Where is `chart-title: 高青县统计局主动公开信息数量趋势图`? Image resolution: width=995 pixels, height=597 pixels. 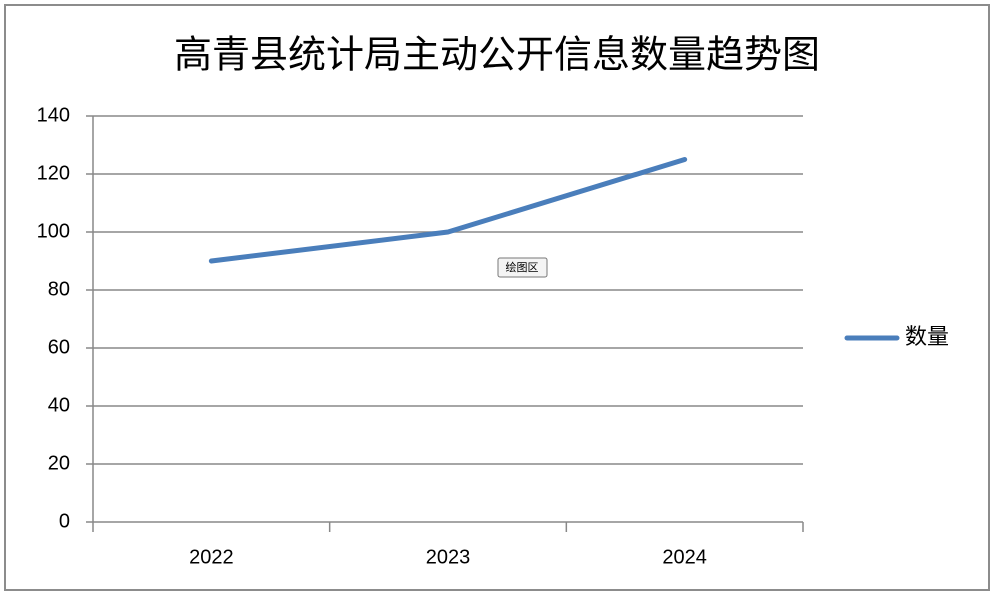
chart-title: 高青县统计局主动公开信息数量趋势图 is located at coordinates (497, 55).